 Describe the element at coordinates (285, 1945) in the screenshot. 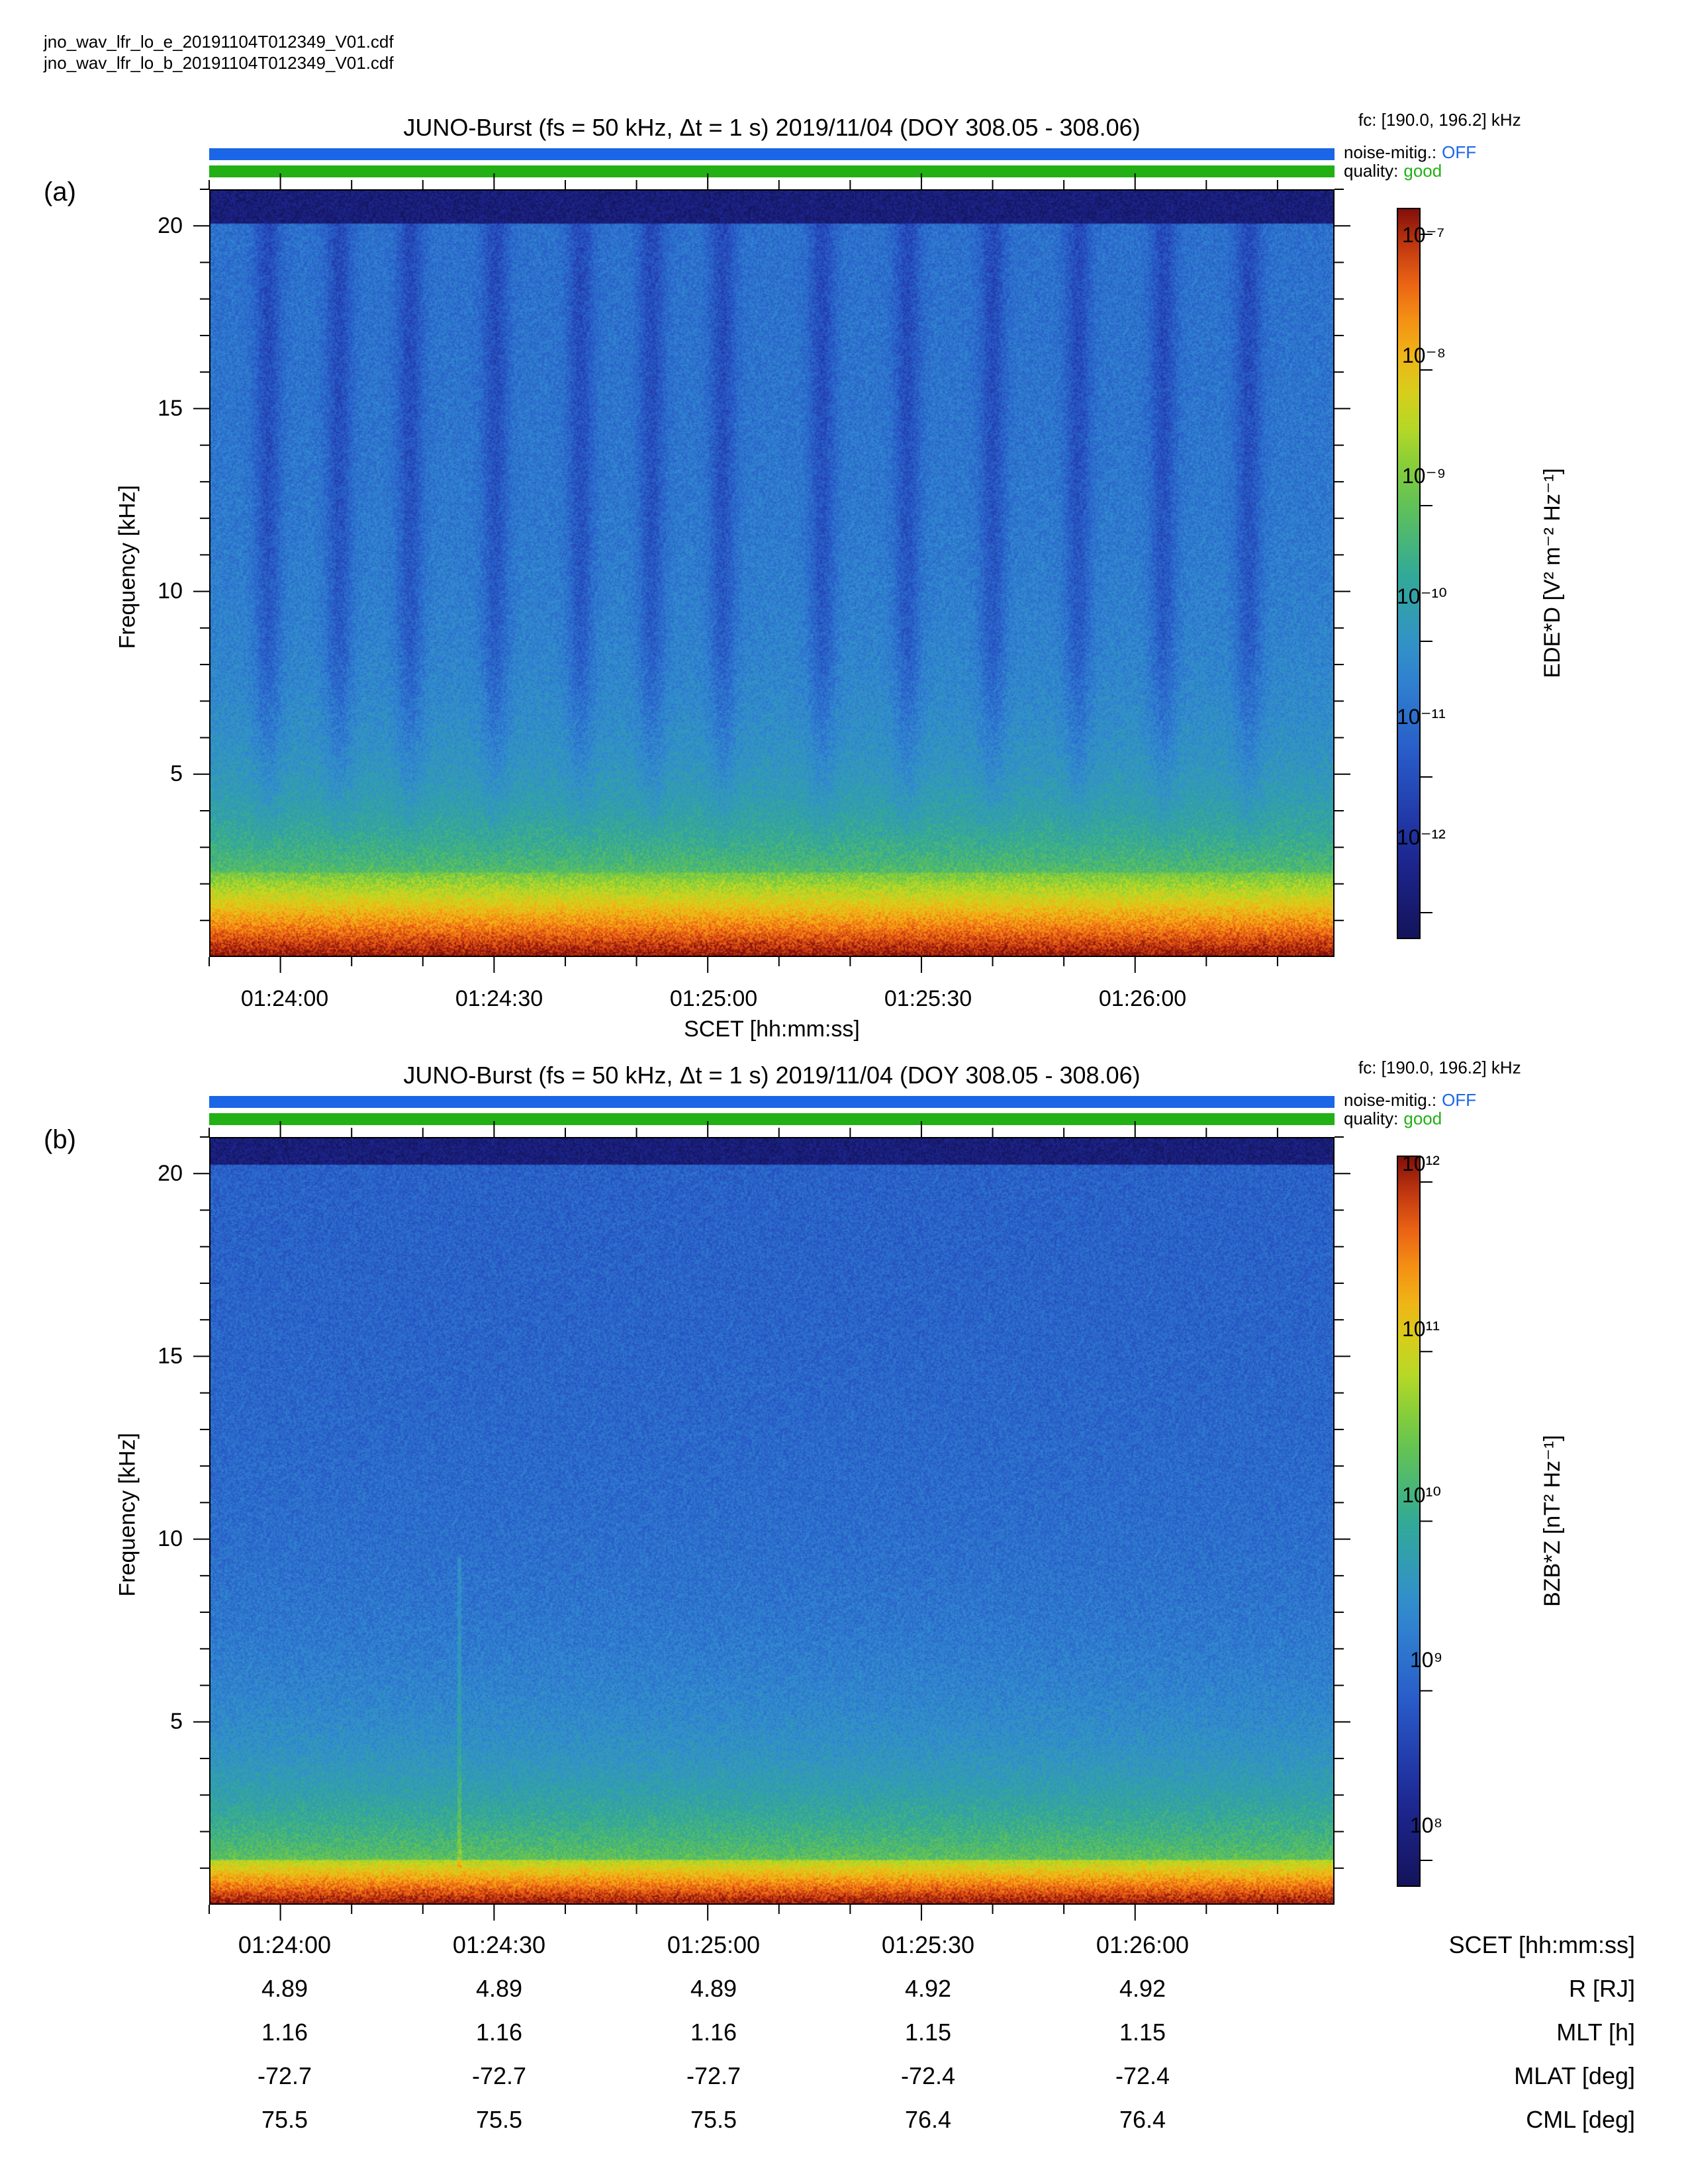

I see `eph-scet-0: 01:24:00` at that location.